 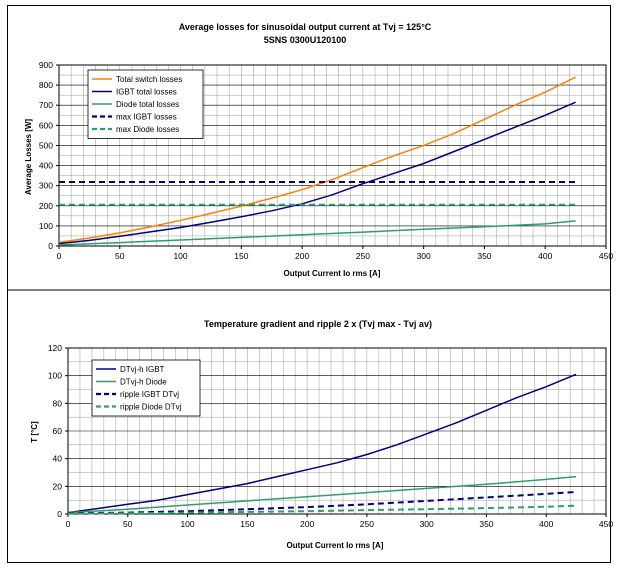 I want to click on y-tick-label: 60, so click(x=58, y=431).